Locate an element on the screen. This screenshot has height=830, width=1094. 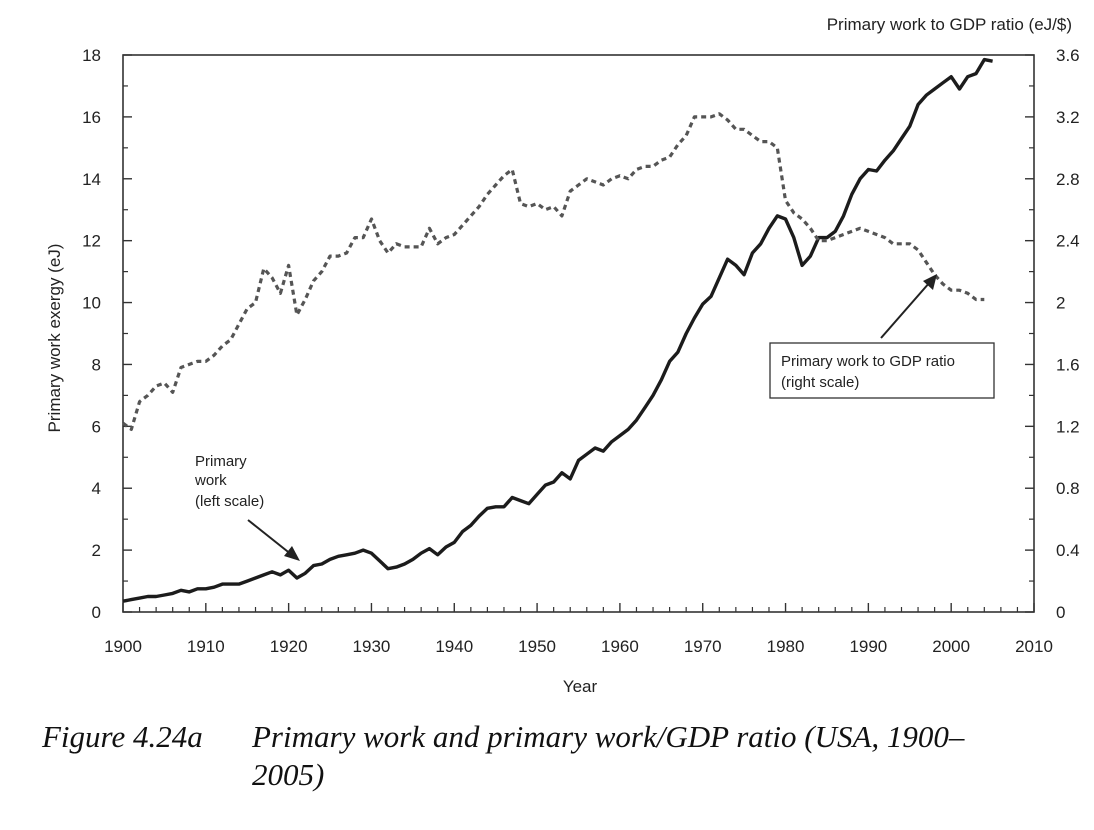
left-tick-label: 18 is located at coordinates (91, 55).